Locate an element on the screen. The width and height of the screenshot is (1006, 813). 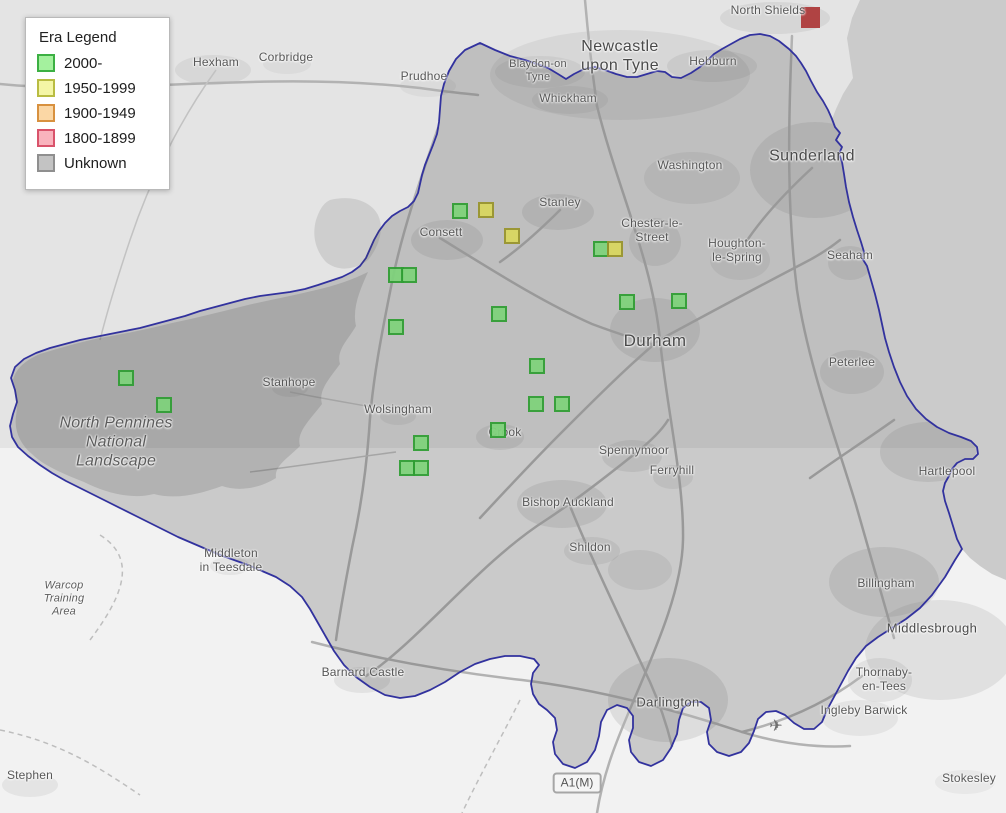
legend-item: 1800-1899 is located at coordinates (96, 138).